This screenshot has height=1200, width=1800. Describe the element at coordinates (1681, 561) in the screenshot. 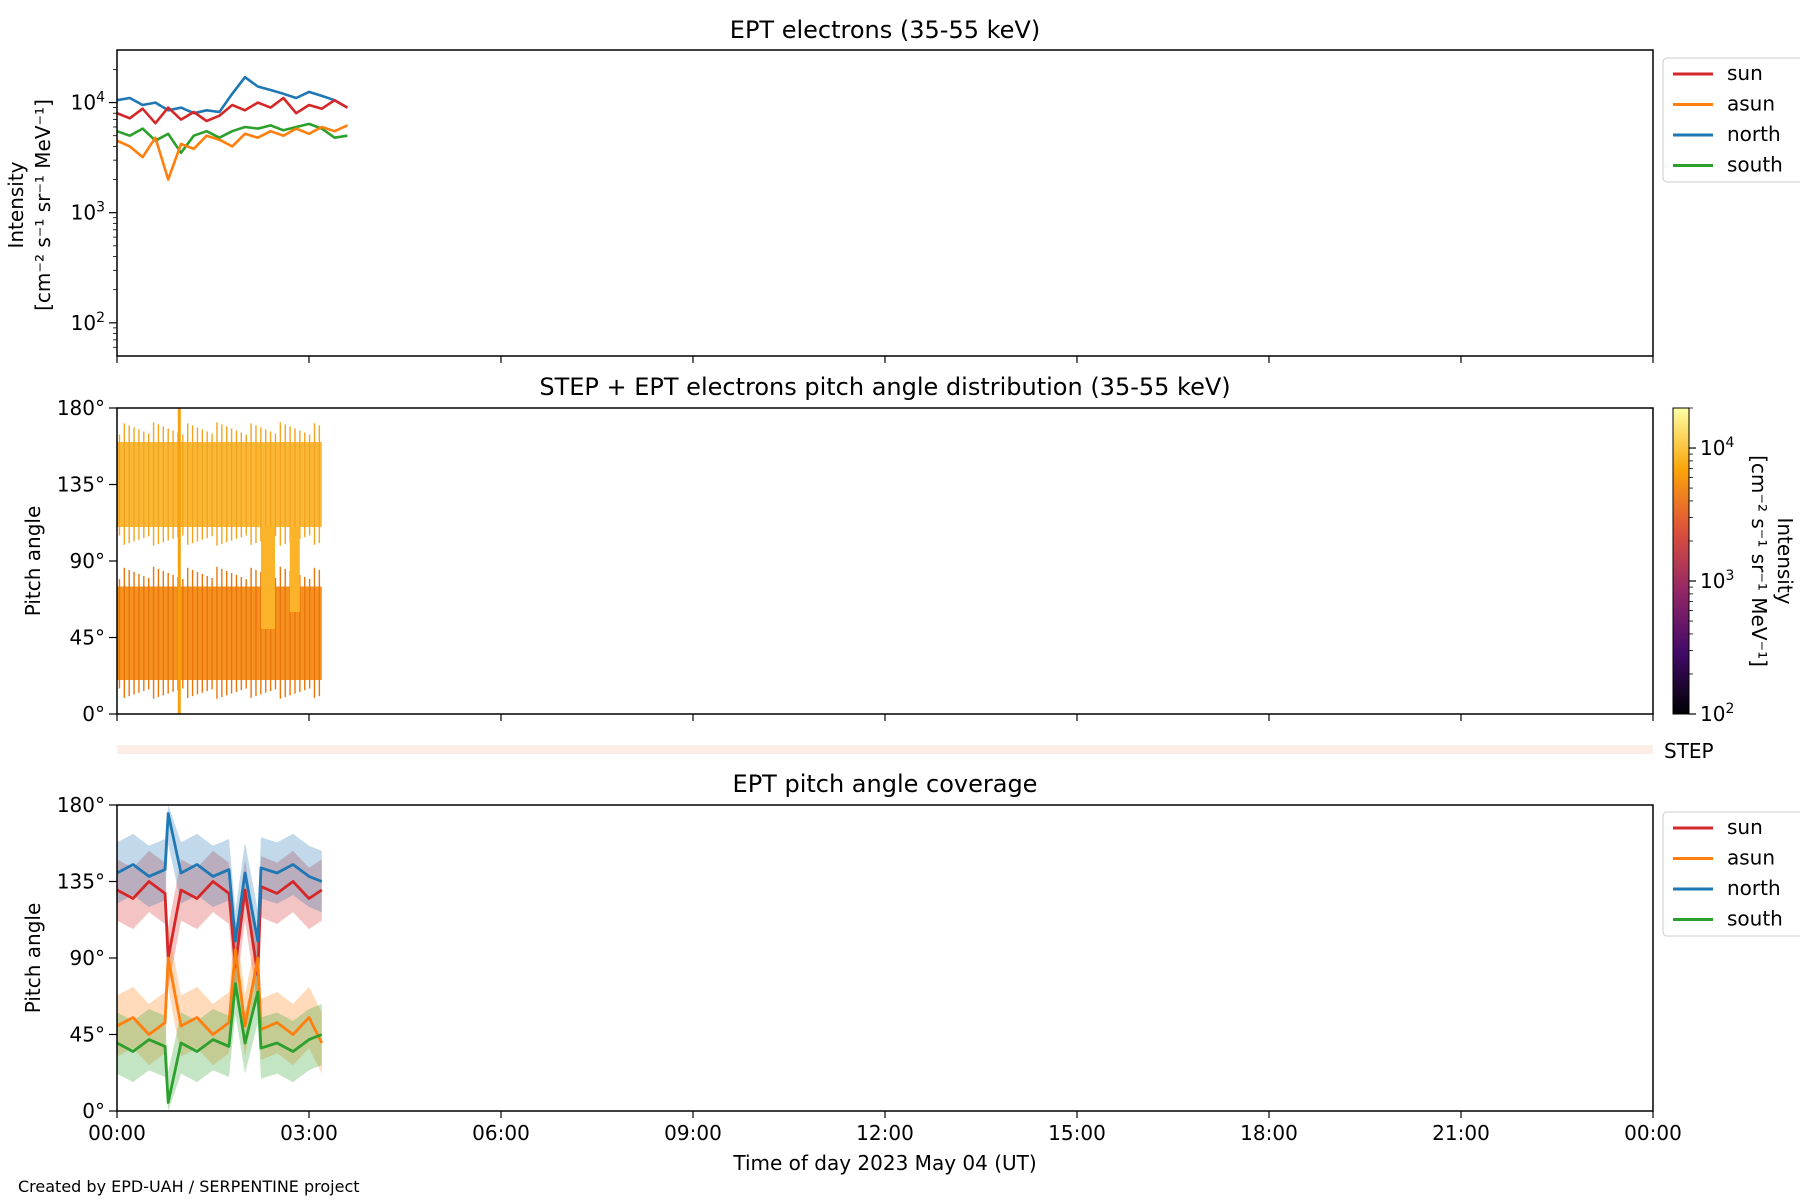

I see `colorbar` at that location.